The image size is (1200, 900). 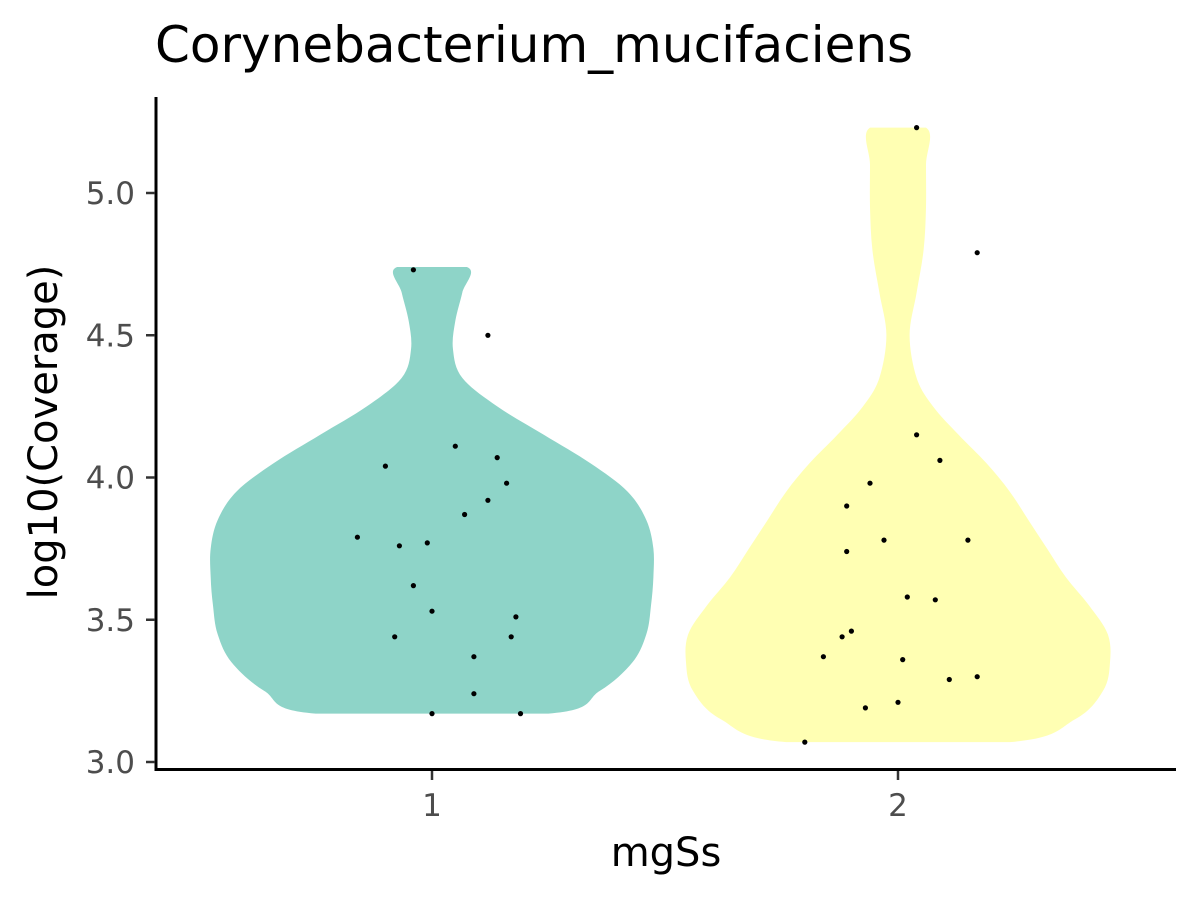 What do you see at coordinates (534, 45) in the screenshot?
I see `chart-title: Corynebacterium_mucifaciens` at bounding box center [534, 45].